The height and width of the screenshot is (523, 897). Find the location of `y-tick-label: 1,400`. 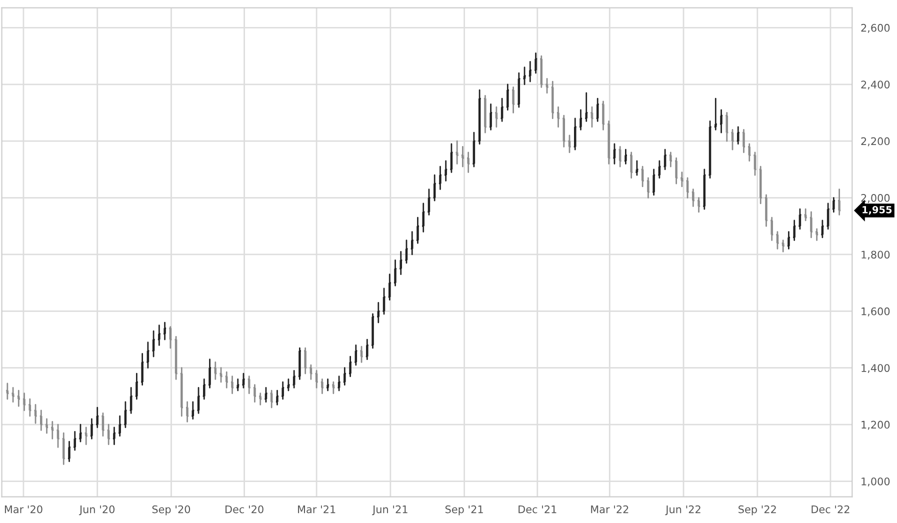

y-tick-label: 1,400 is located at coordinates (876, 369).